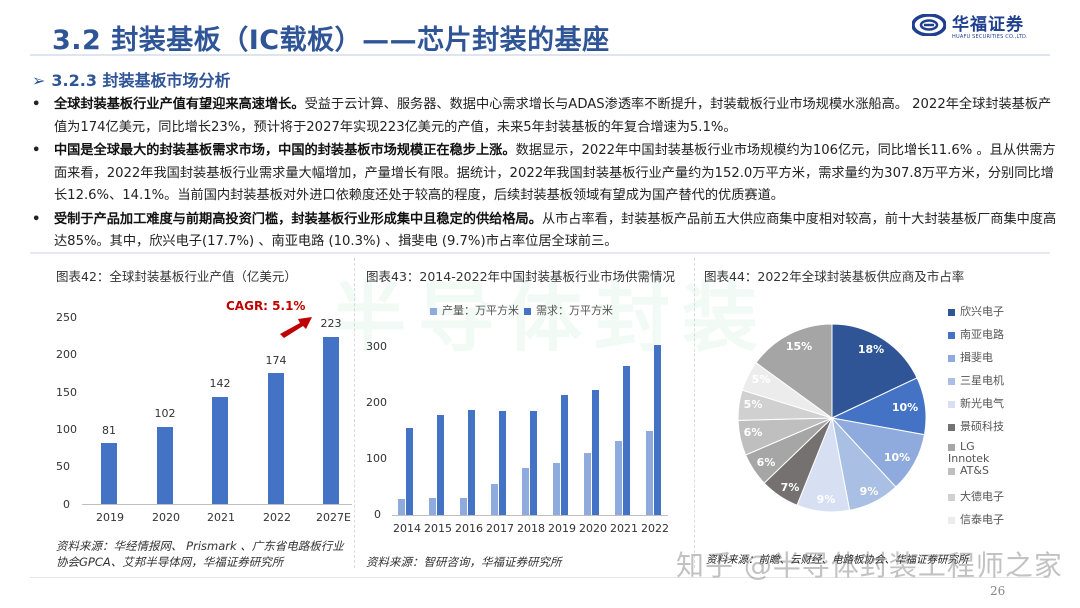 The width and height of the screenshot is (1080, 608). Describe the element at coordinates (500, 528) in the screenshot. I see `x-tick: 2017` at that location.